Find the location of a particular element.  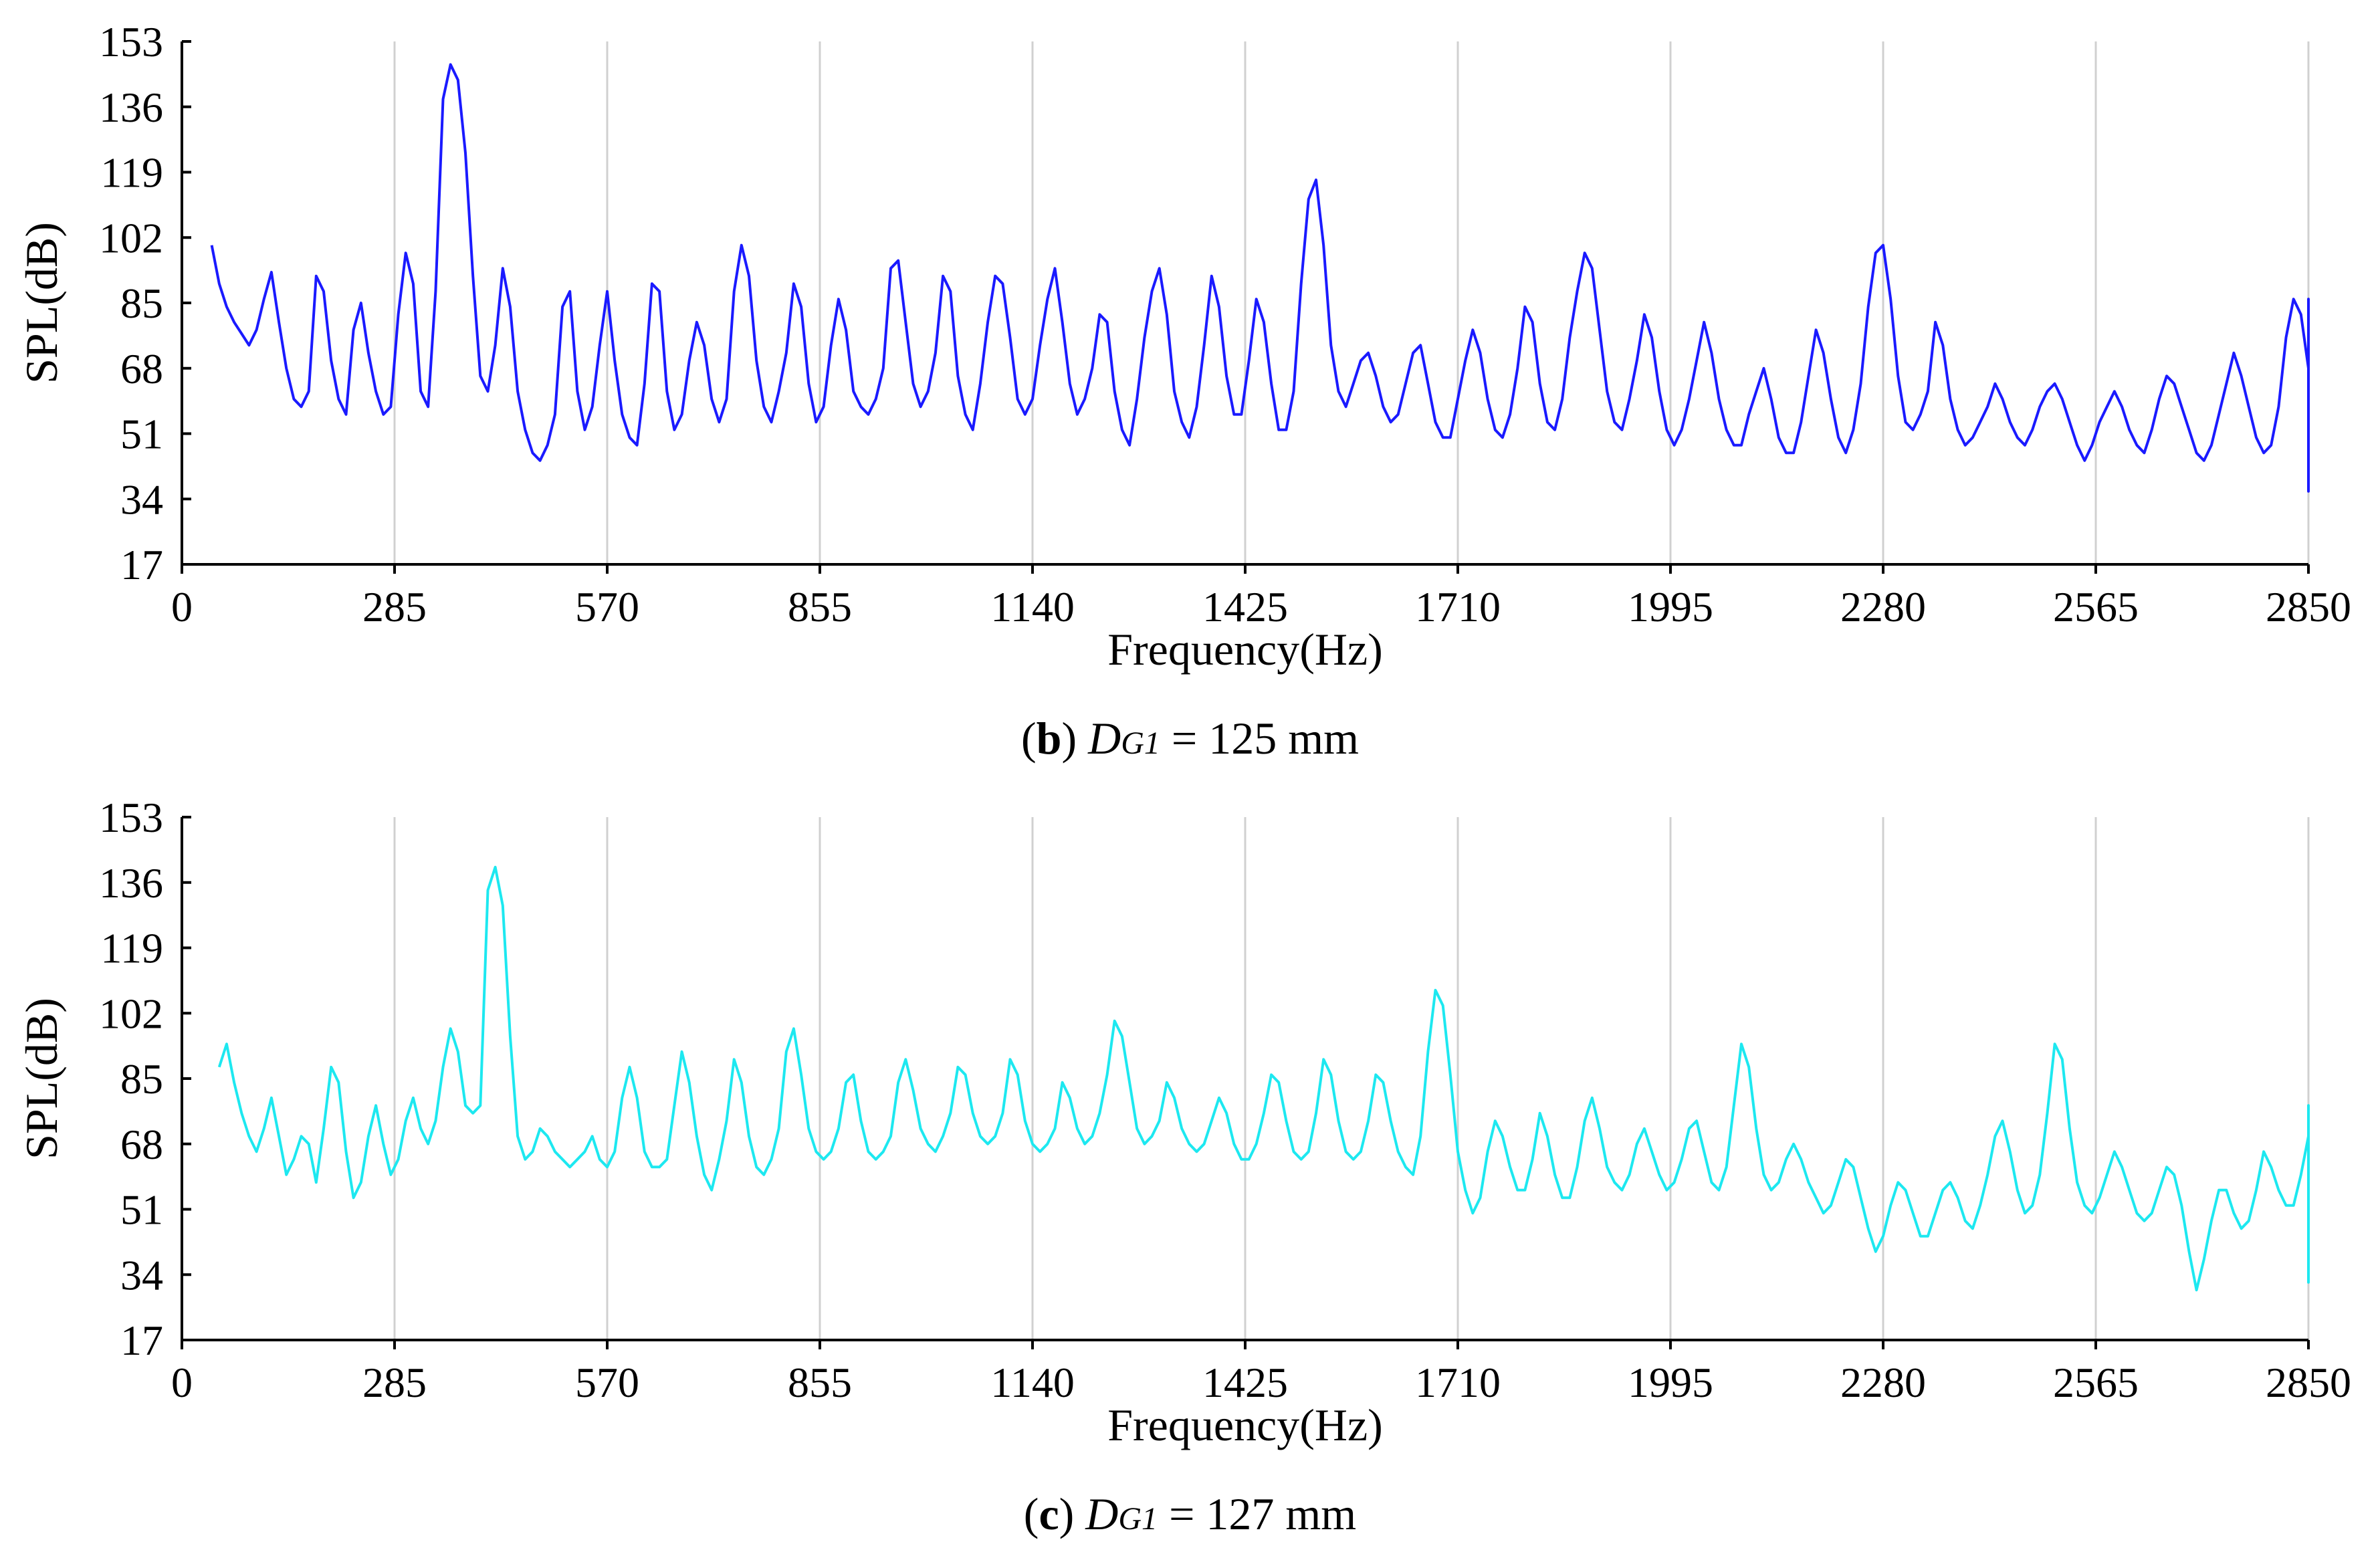

panel-b-x-tick-labels: 0 285 570 855 1140 1425 1710 1995 2280 2565 2850 is located at coordinates (1261, 607).